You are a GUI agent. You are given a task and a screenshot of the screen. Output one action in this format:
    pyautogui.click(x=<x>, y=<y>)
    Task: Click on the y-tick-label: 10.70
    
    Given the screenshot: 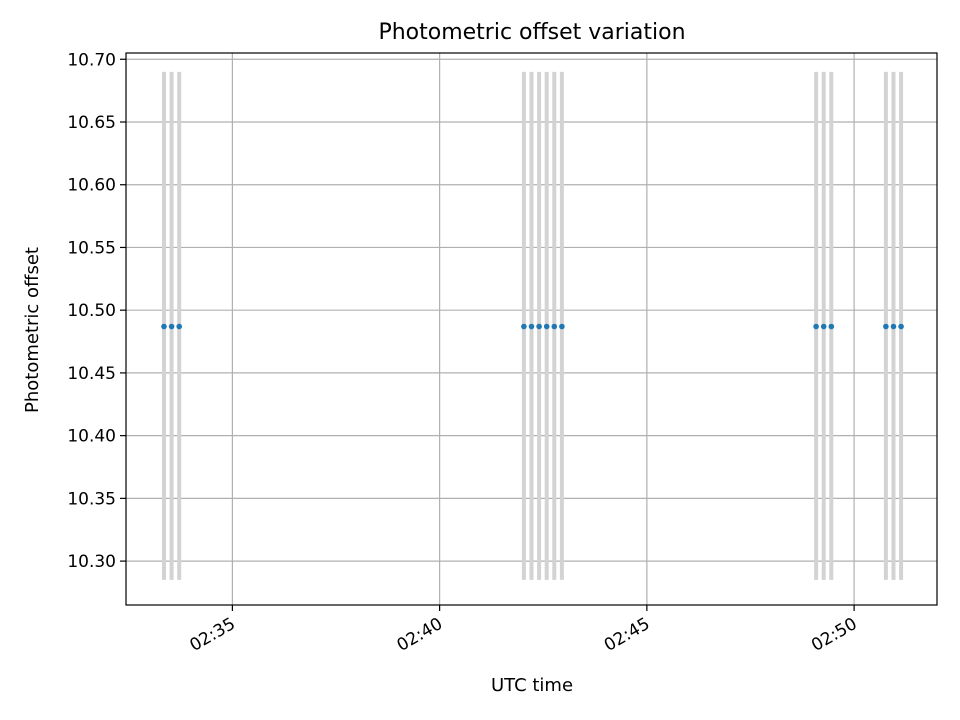 What is the action you would take?
    pyautogui.click(x=91, y=60)
    